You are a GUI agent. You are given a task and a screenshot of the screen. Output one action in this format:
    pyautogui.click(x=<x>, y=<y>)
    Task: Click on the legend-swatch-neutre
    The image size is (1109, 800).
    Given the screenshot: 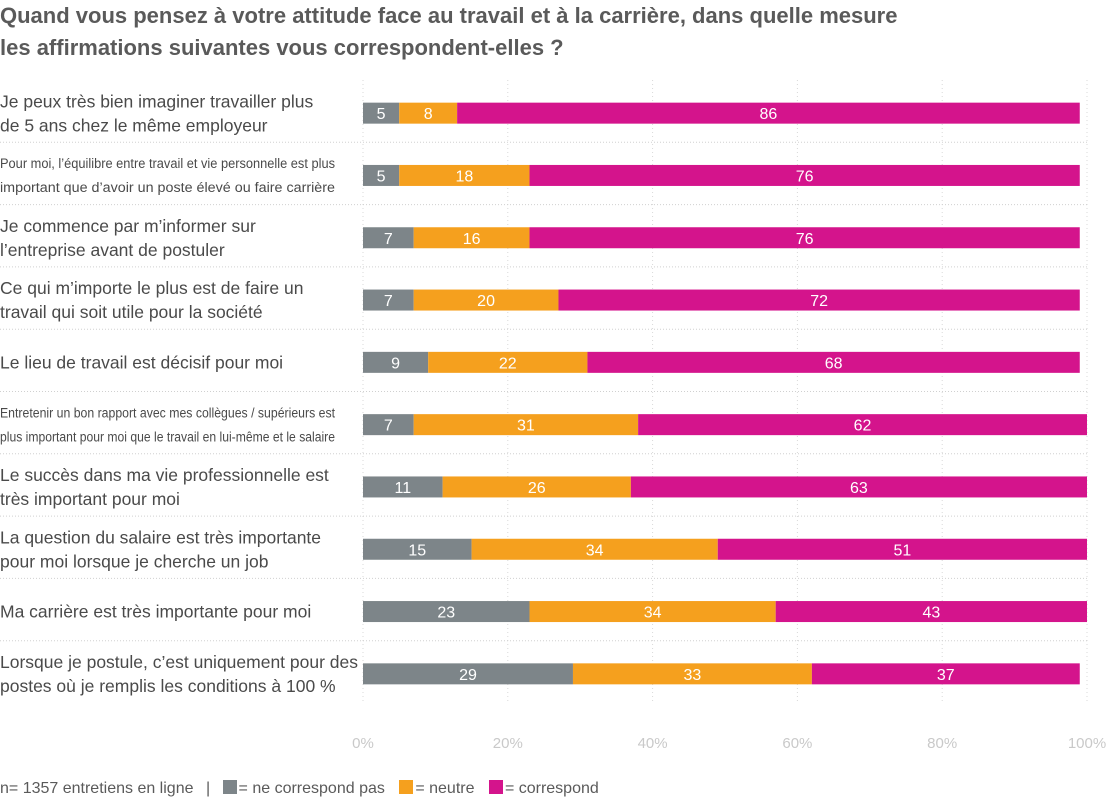 What is the action you would take?
    pyautogui.click(x=406, y=787)
    